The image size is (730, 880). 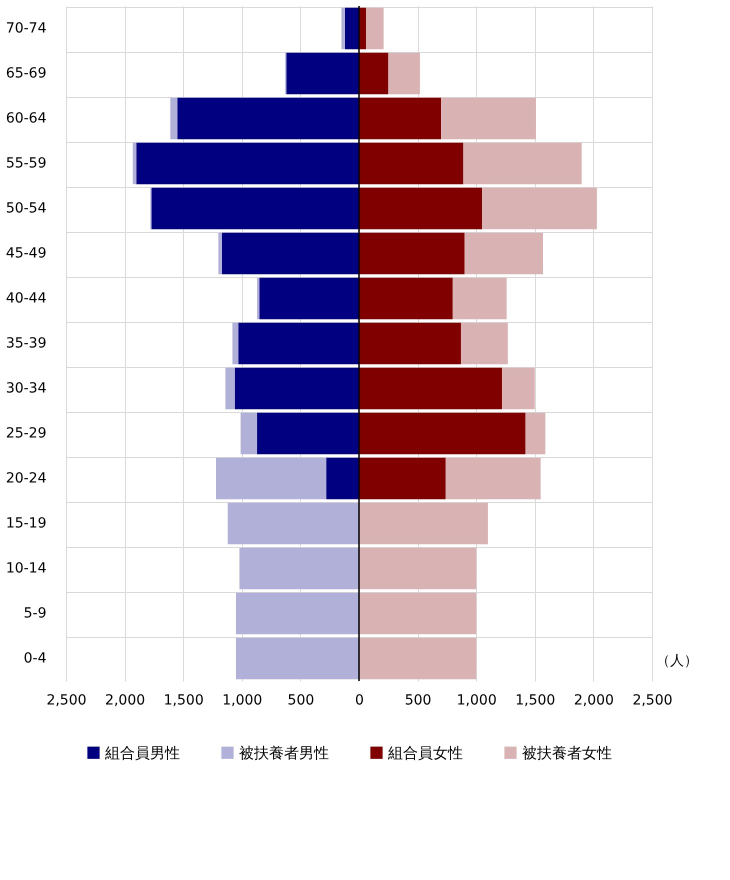 What do you see at coordinates (26, 208) in the screenshot?
I see `y-tick-label: 50-54` at bounding box center [26, 208].